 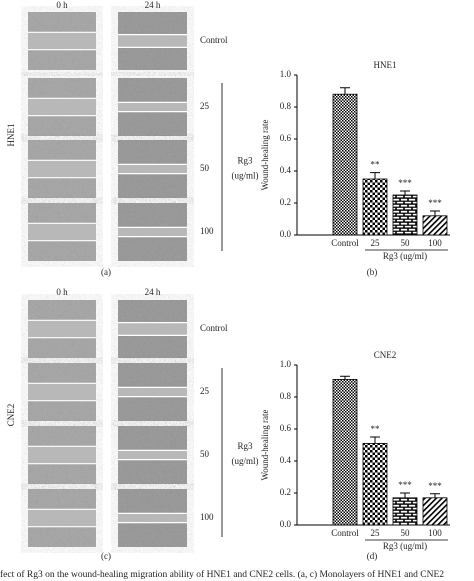 What do you see at coordinates (106, 272) in the screenshot?
I see `panel-label: (a)` at bounding box center [106, 272].